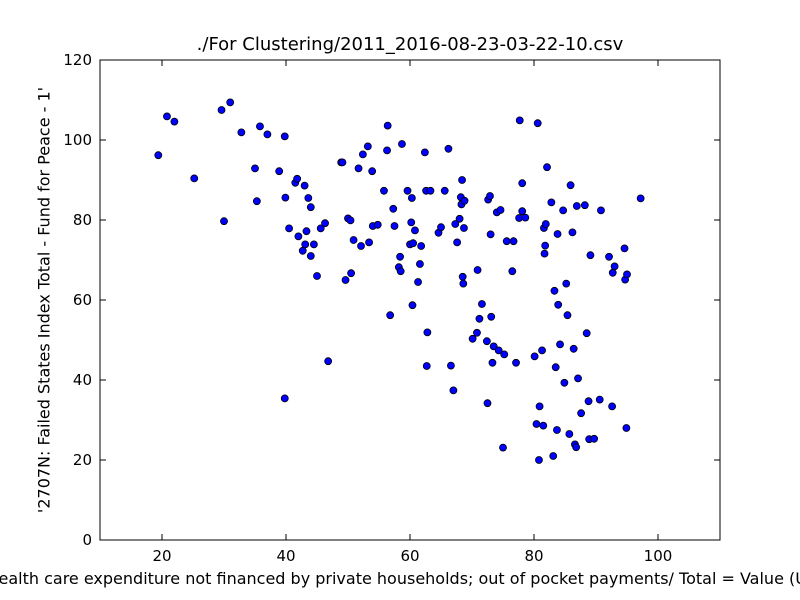 The height and width of the screenshot is (600, 800). Describe the element at coordinates (82, 460) in the screenshot. I see `y-tick-label: 20` at that location.